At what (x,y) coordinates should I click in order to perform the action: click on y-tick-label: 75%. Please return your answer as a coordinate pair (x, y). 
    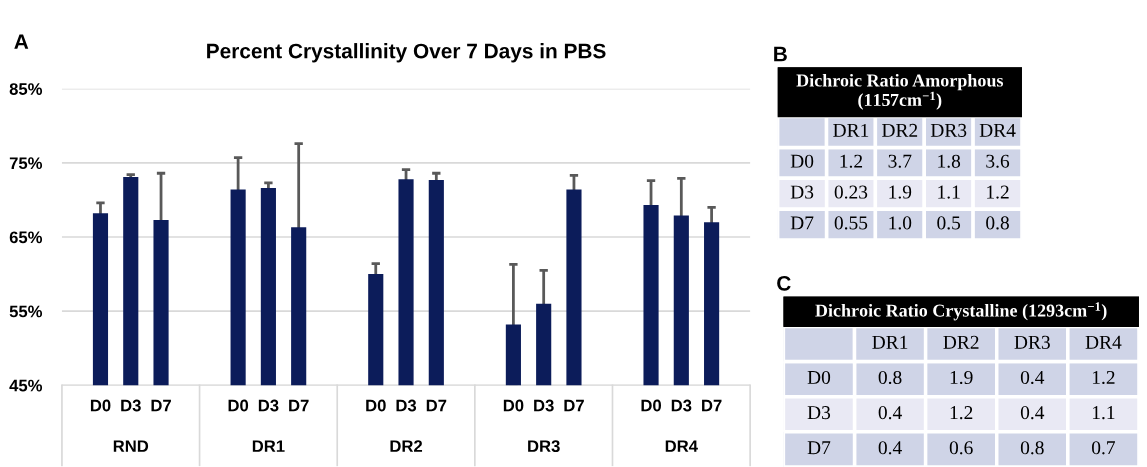
    Looking at the image, I should click on (26, 163).